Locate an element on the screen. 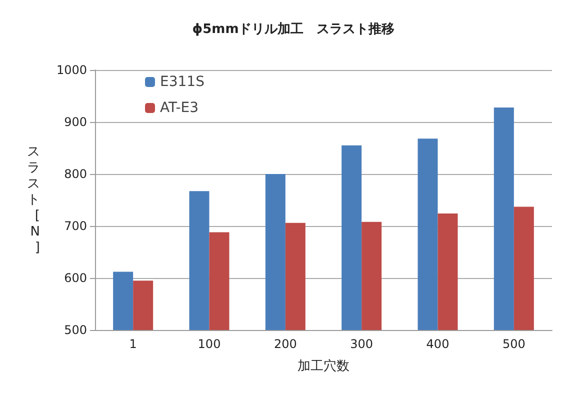  legend-label: E311S is located at coordinates (182, 82).